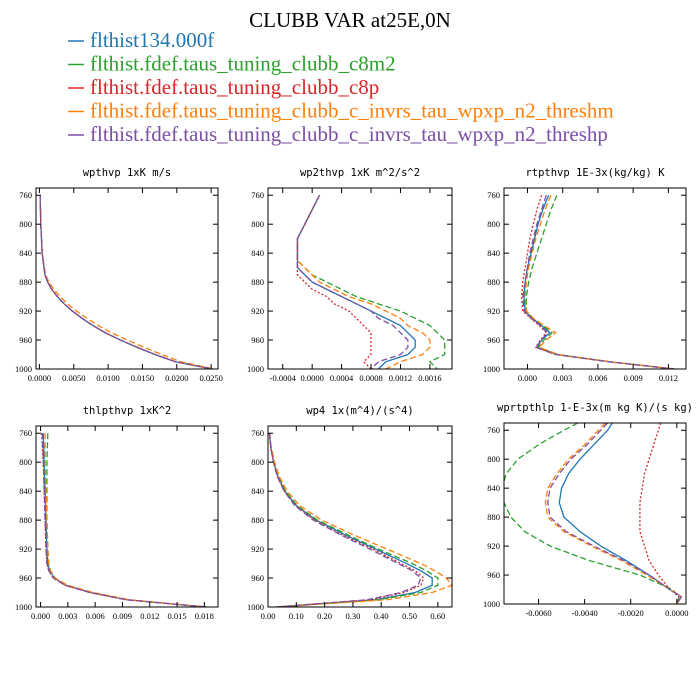 This screenshot has height=700, width=700. What do you see at coordinates (437, 616) in the screenshot?
I see `x-tick-label: 0.60` at bounding box center [437, 616].